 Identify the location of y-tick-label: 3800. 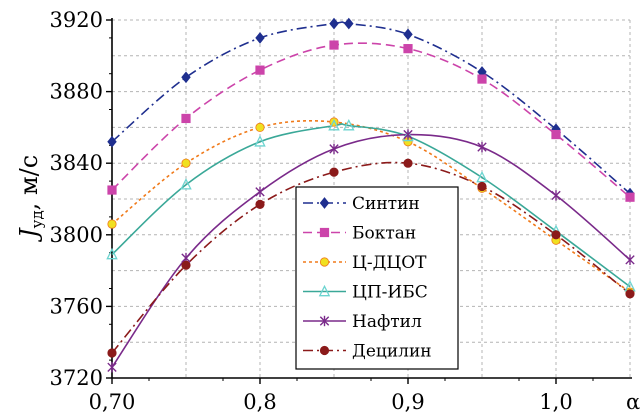
(76, 235).